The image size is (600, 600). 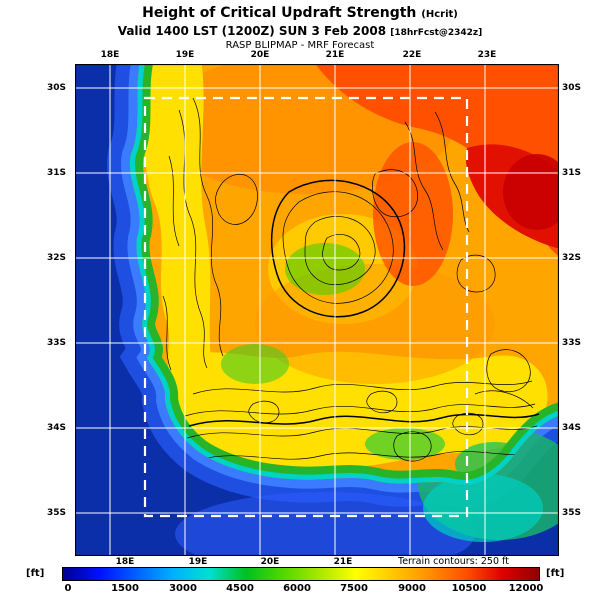 I want to click on colorbar-tick: 0, so click(x=68, y=588).